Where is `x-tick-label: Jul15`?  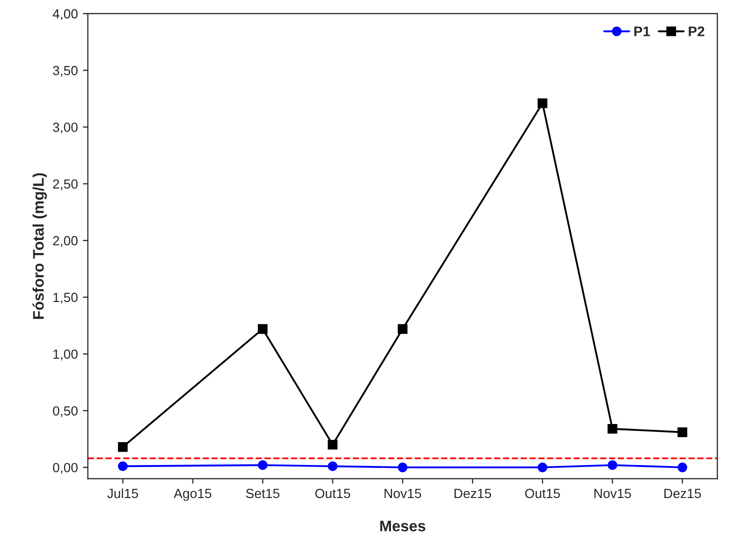 x-tick-label: Jul15 is located at coordinates (122, 493).